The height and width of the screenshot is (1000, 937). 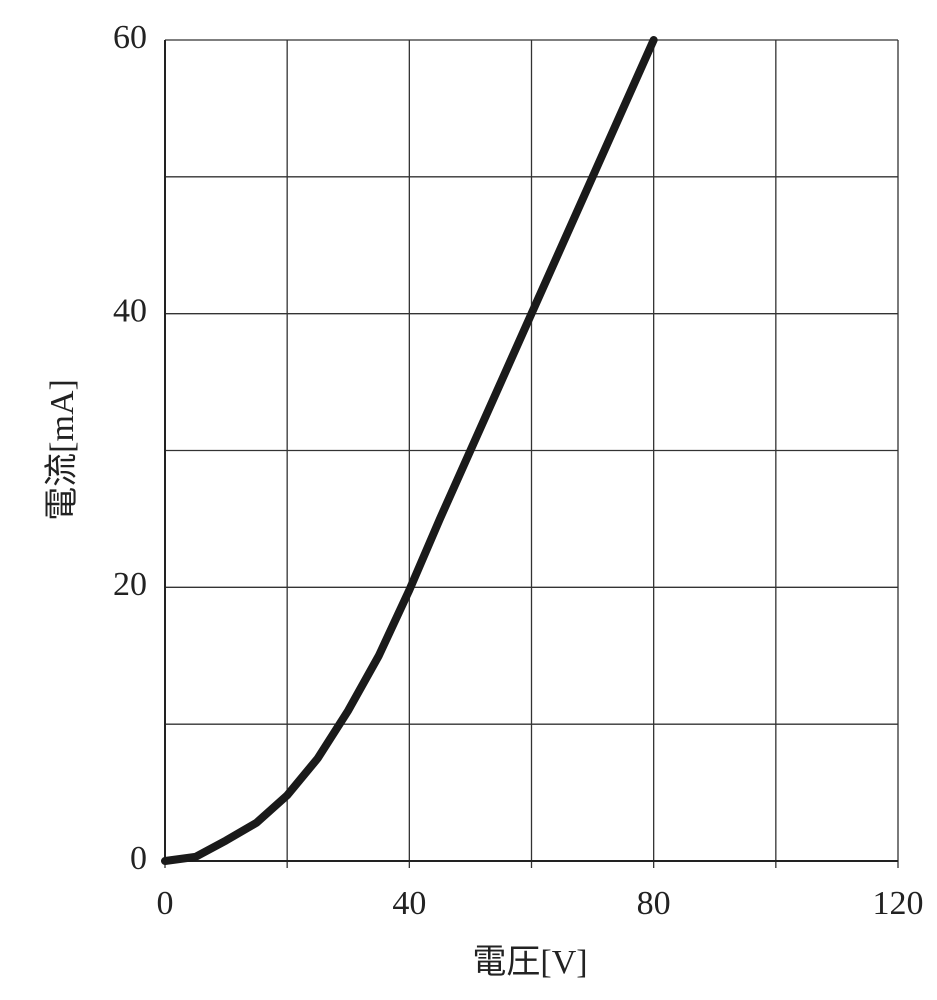 What do you see at coordinates (529, 962) in the screenshot?
I see `x-axis-label: 電圧[V]` at bounding box center [529, 962].